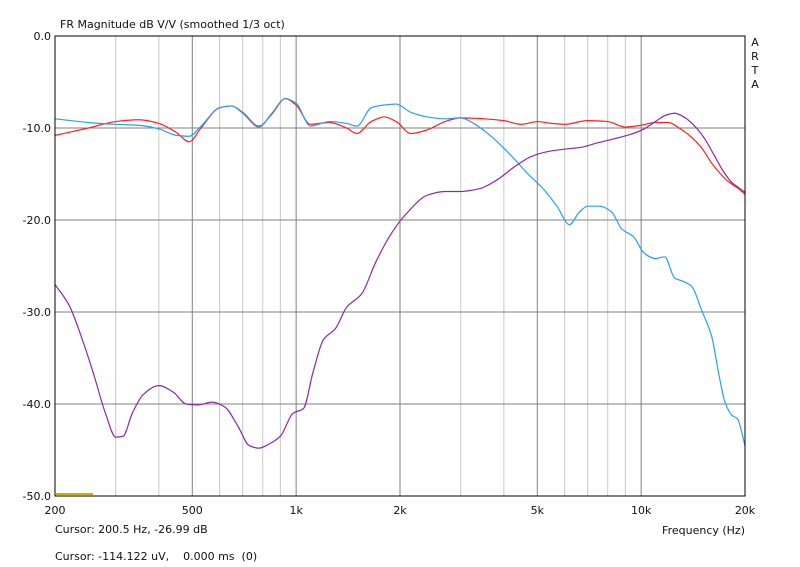  I want to click on x-tick-label: 10k, so click(641, 510).